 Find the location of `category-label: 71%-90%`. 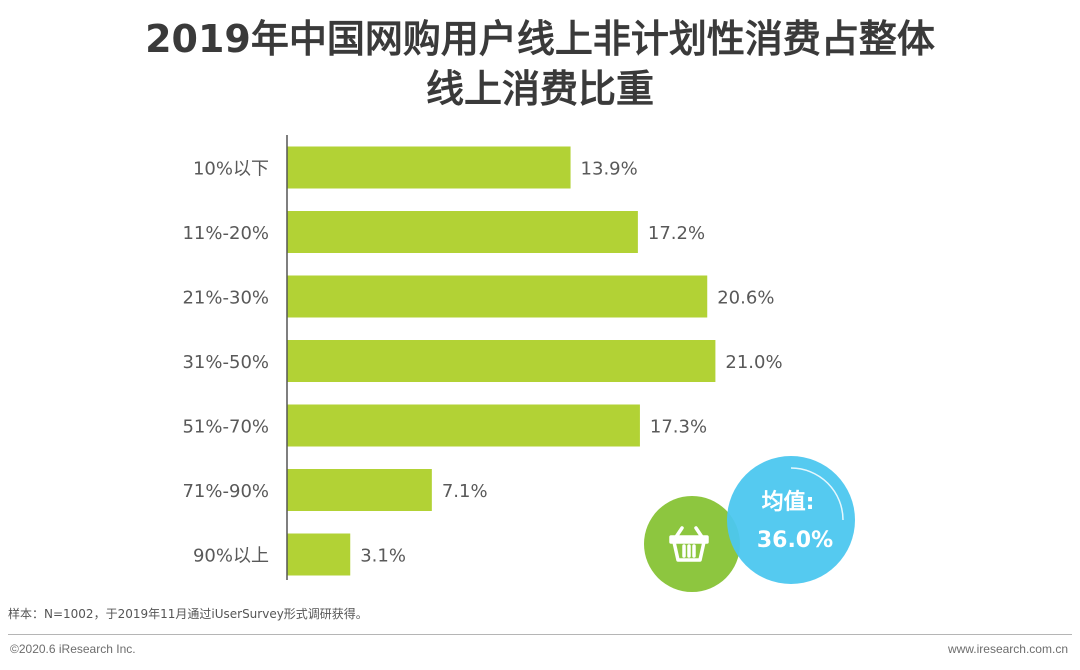

category-label: 71%-90% is located at coordinates (225, 491).